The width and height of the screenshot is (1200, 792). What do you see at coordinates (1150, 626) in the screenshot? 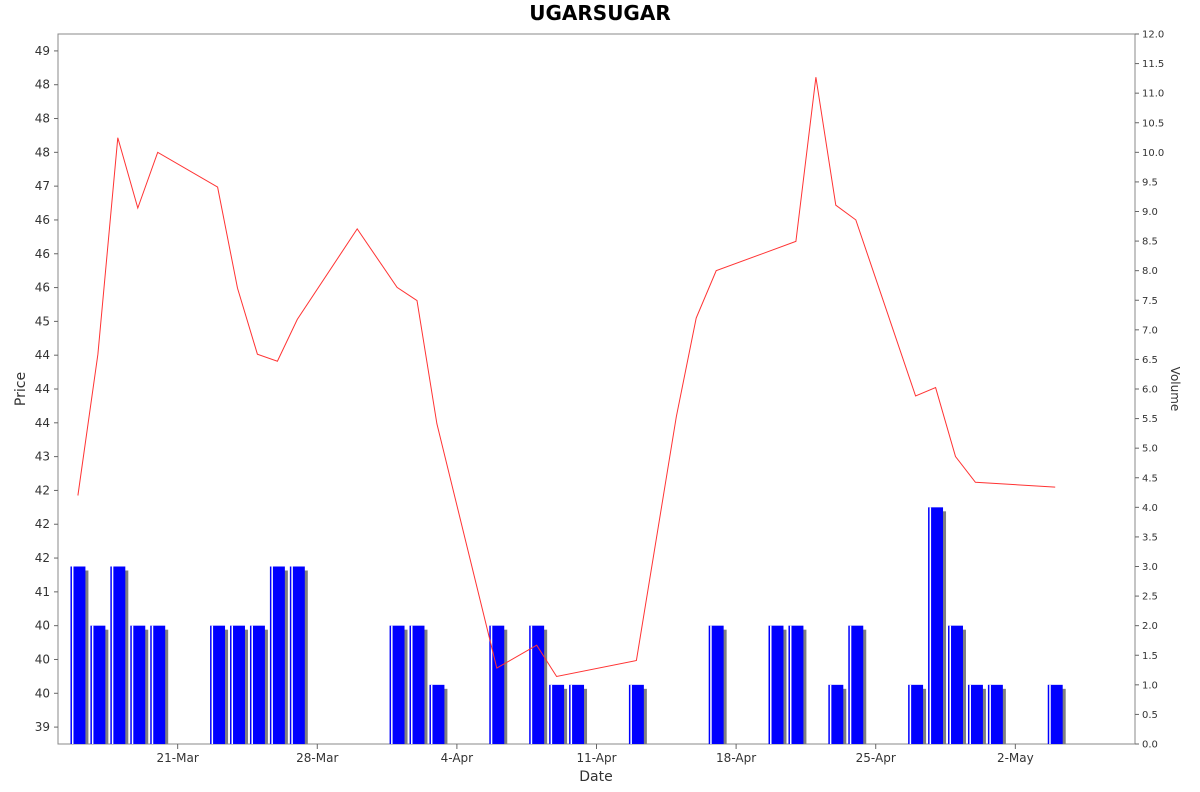
I see `volume-tick-label: 2.0` at bounding box center [1150, 626].